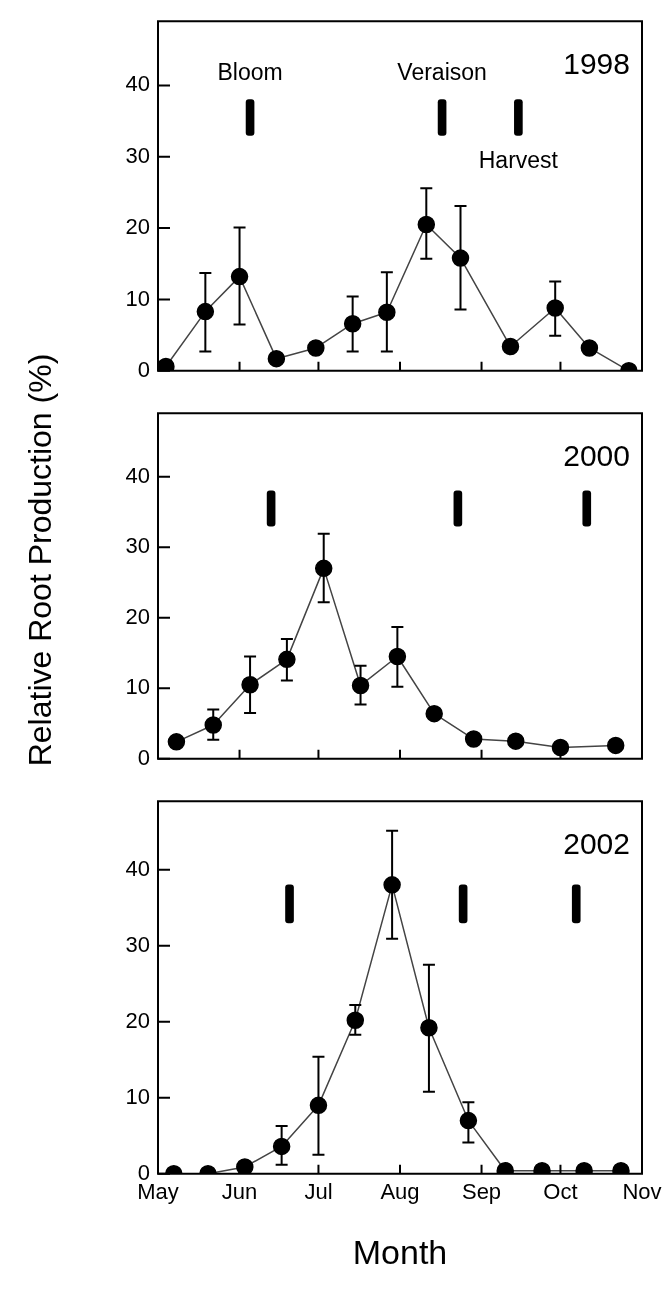 Image resolution: width=670 pixels, height=1289 pixels. What do you see at coordinates (250, 72) in the screenshot?
I see `annotation: Bloom` at bounding box center [250, 72].